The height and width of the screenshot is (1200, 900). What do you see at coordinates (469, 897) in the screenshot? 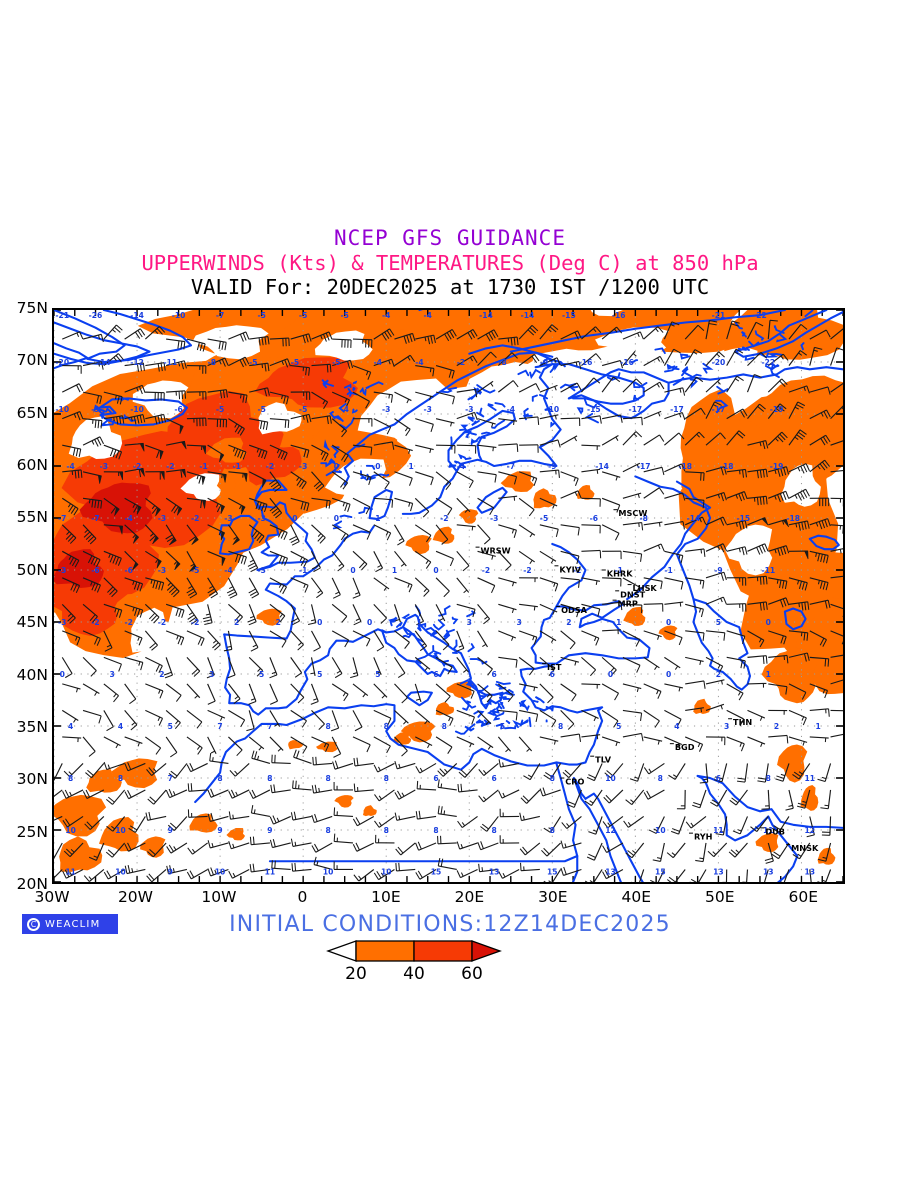
I see `lon-tick-20E: 20E` at bounding box center [469, 897].